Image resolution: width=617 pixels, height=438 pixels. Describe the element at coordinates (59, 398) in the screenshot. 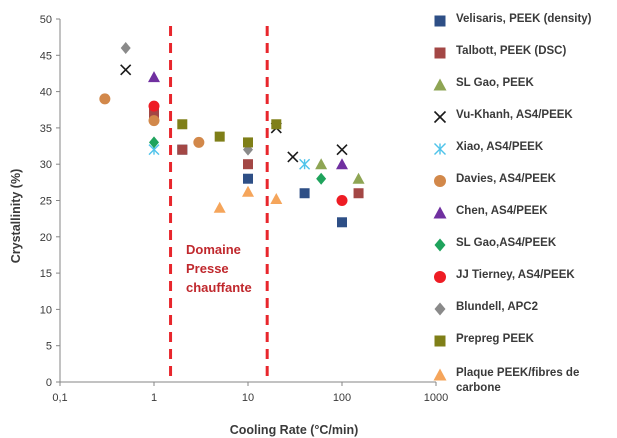

I see `x-tick-label: 0,1` at that location.